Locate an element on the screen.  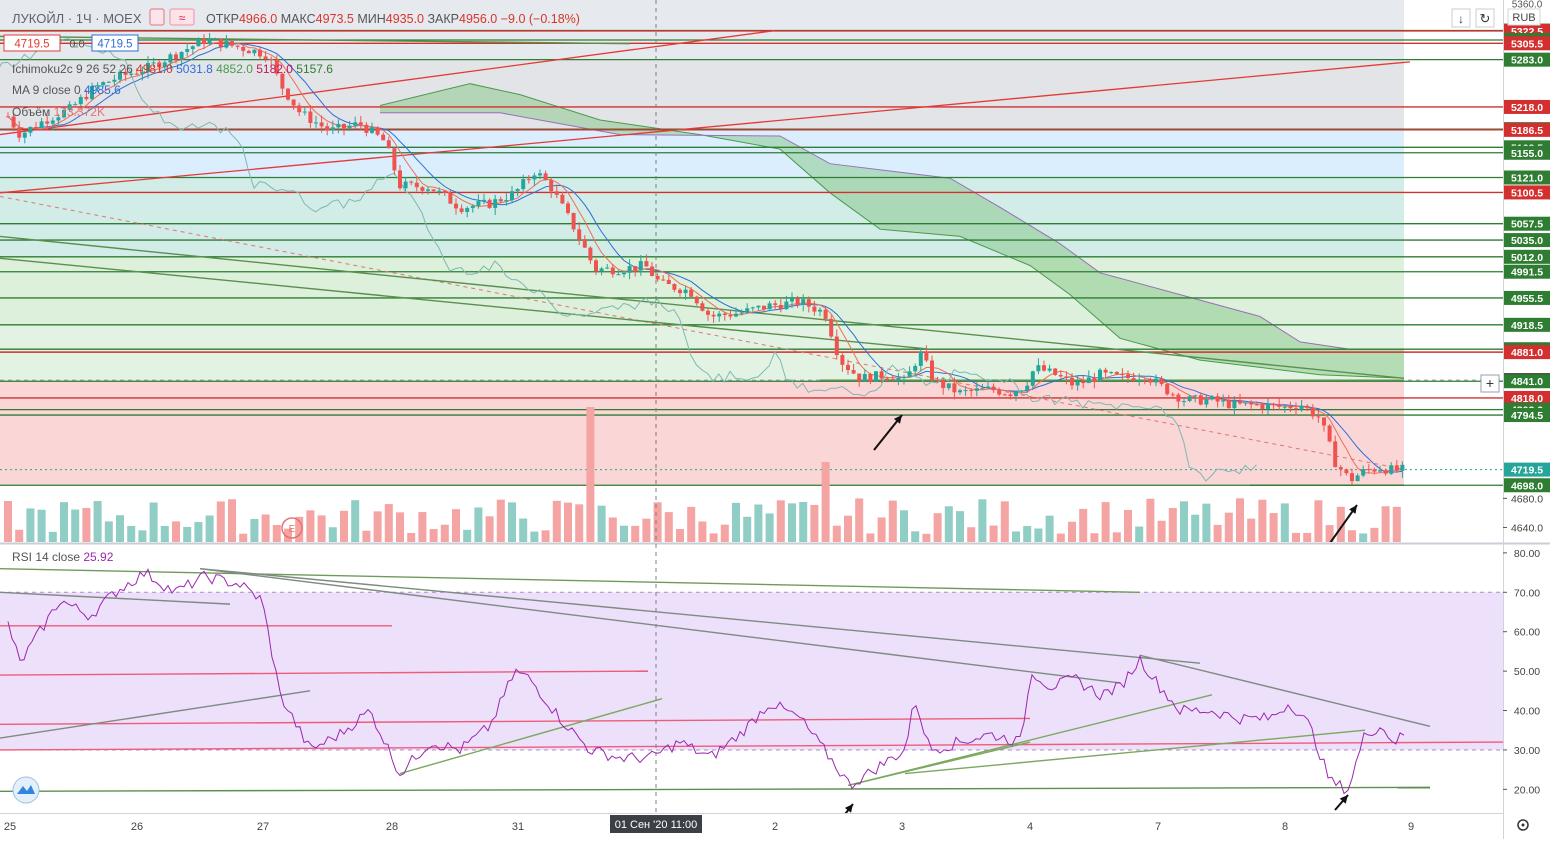
arrow-down-icon: ↓ is located at coordinates (1461, 19).